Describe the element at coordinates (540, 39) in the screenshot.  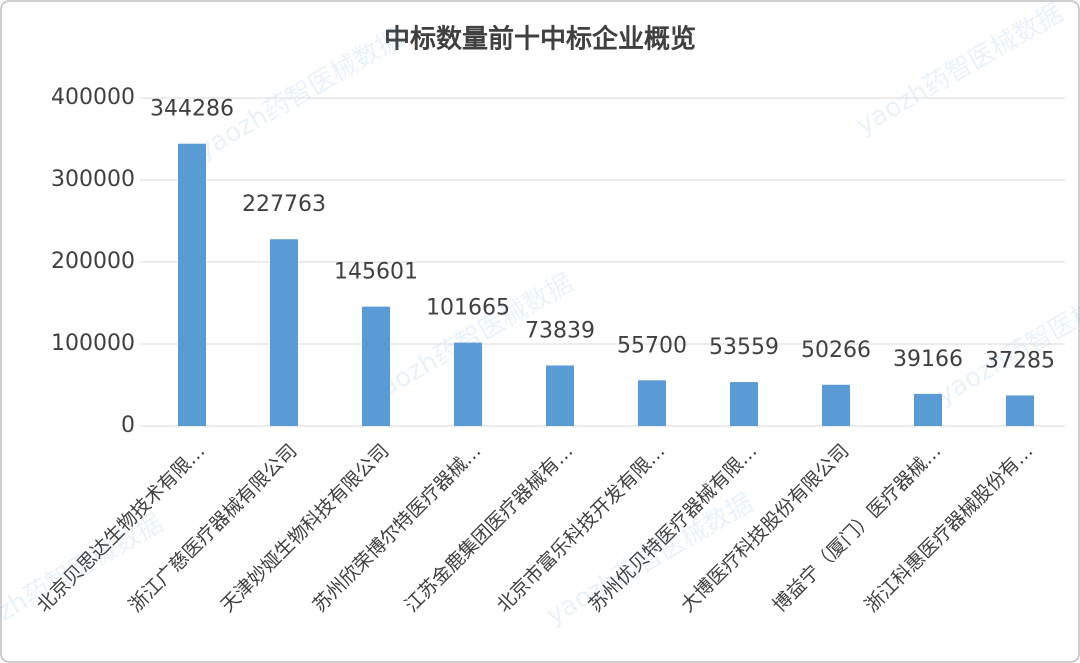
I see `chart-title: 中标数量前十中标企业概览` at that location.